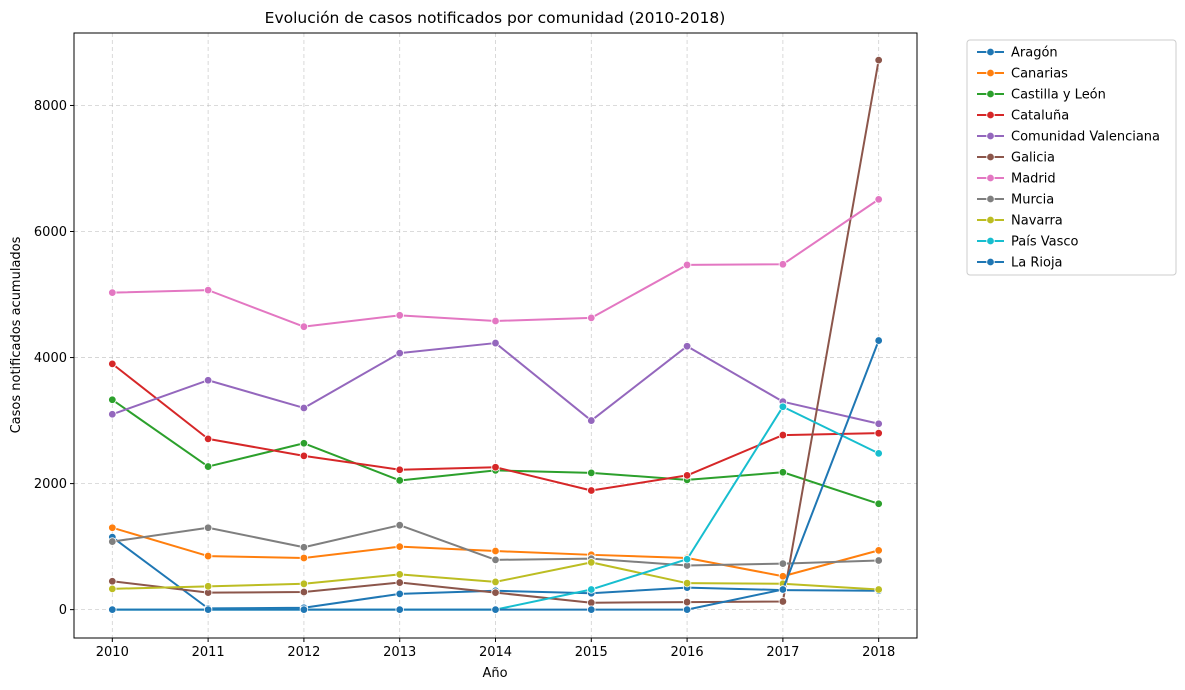 This screenshot has width=1185, height=690. Describe the element at coordinates (1058, 95) in the screenshot. I see `legend-label: Castilla y León` at that location.